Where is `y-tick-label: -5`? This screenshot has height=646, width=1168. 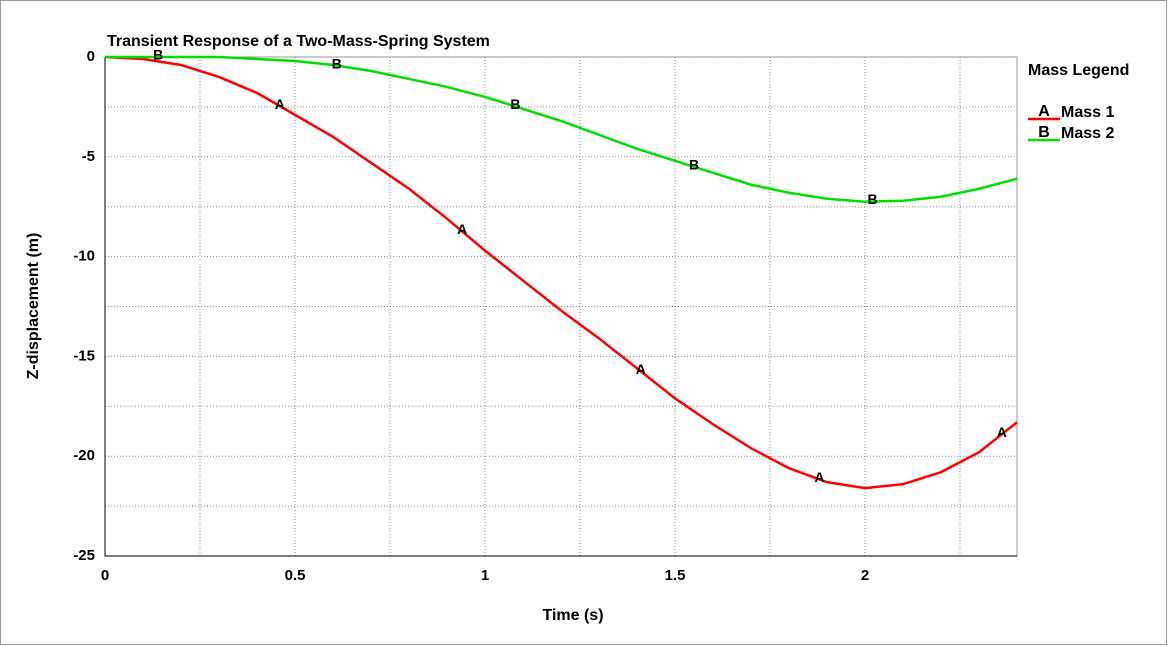
y-tick-label: -5 is located at coordinates (88, 156).